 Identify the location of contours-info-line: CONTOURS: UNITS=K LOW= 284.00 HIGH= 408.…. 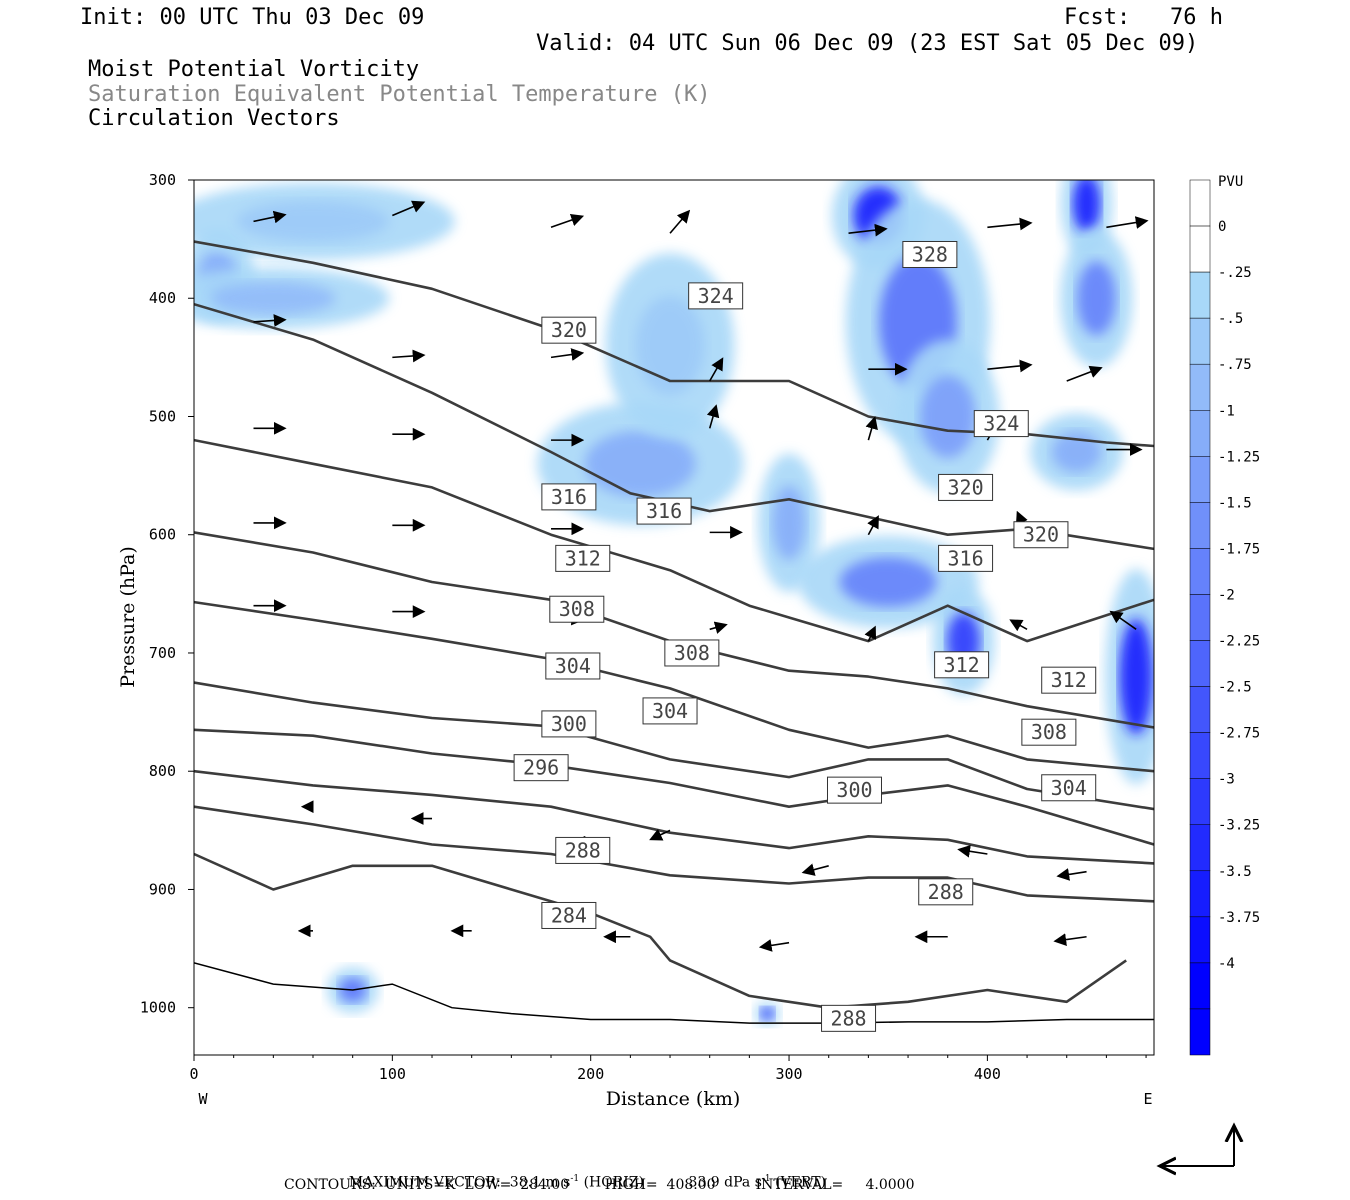
(599, 1185).